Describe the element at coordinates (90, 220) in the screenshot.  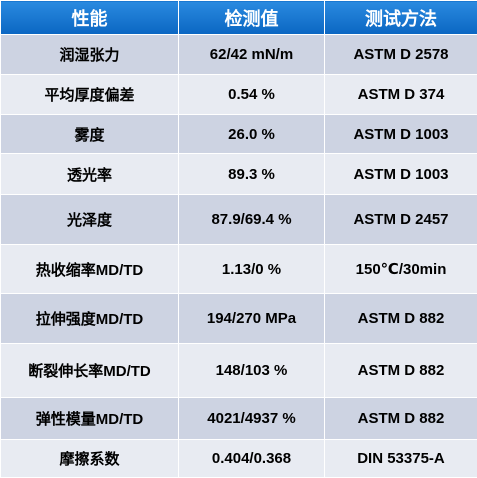
I see `table-cell: 光泽度` at that location.